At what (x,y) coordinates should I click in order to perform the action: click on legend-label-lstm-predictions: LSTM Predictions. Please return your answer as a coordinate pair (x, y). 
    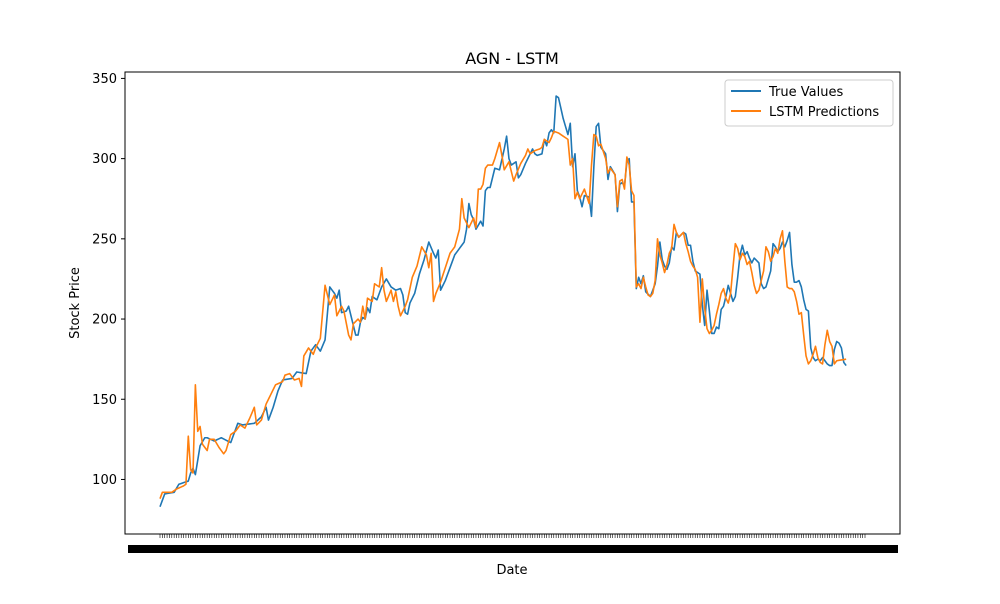
    Looking at the image, I should click on (824, 112).